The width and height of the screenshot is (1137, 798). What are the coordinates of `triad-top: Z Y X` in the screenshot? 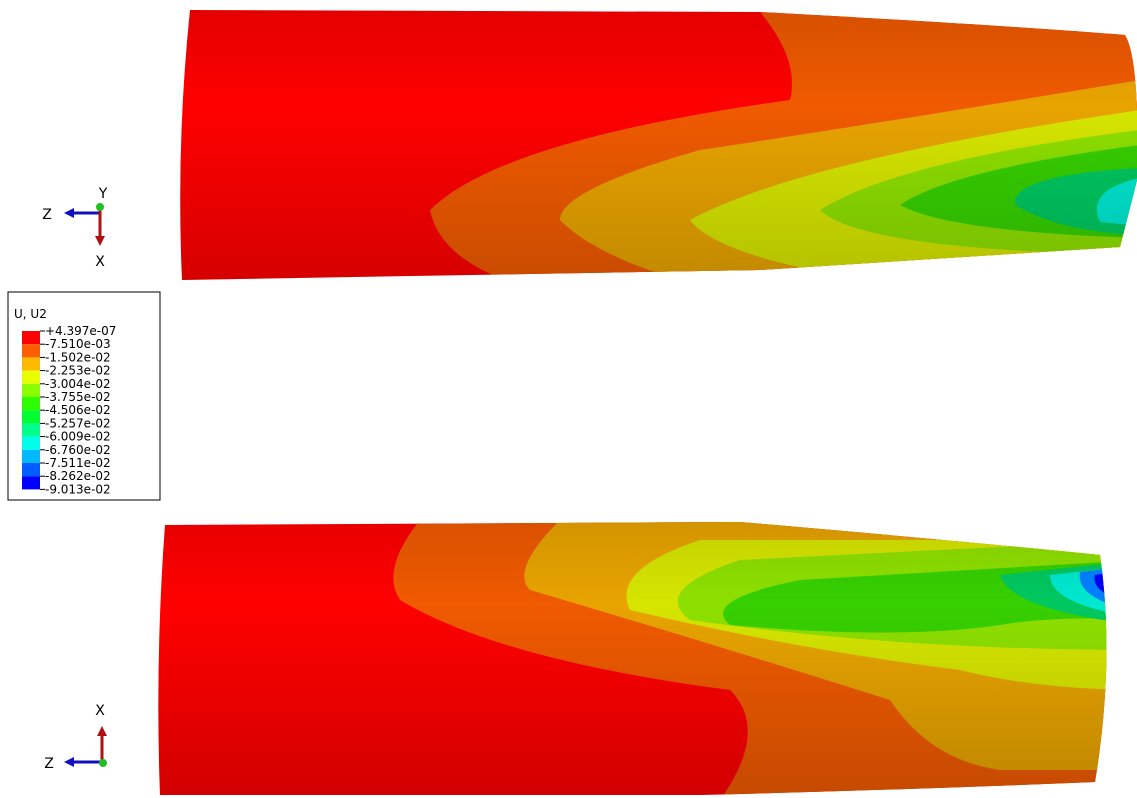 It's located at (75, 228).